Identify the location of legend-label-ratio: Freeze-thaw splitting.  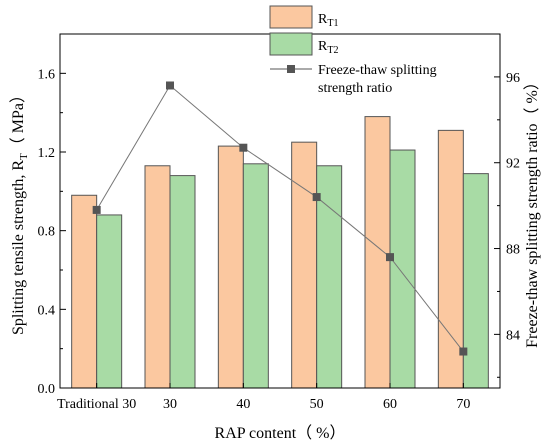
(377, 70).